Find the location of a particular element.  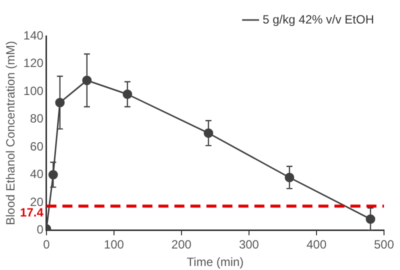

x-tick-label: 100 is located at coordinates (114, 245).